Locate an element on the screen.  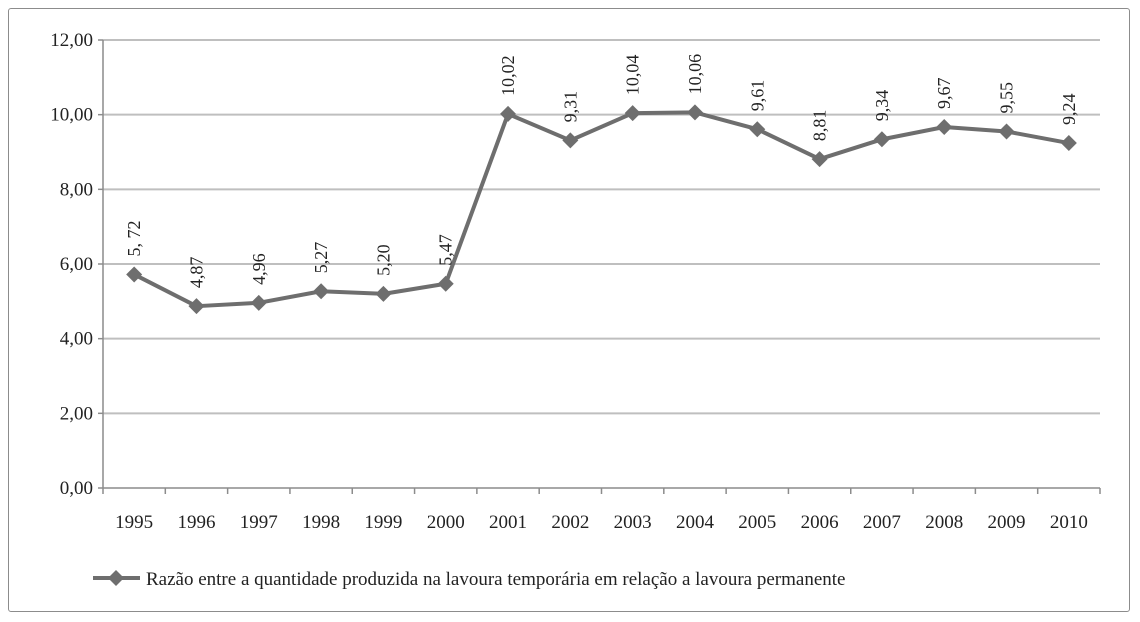
x-tick-label: 2000 is located at coordinates (446, 522).